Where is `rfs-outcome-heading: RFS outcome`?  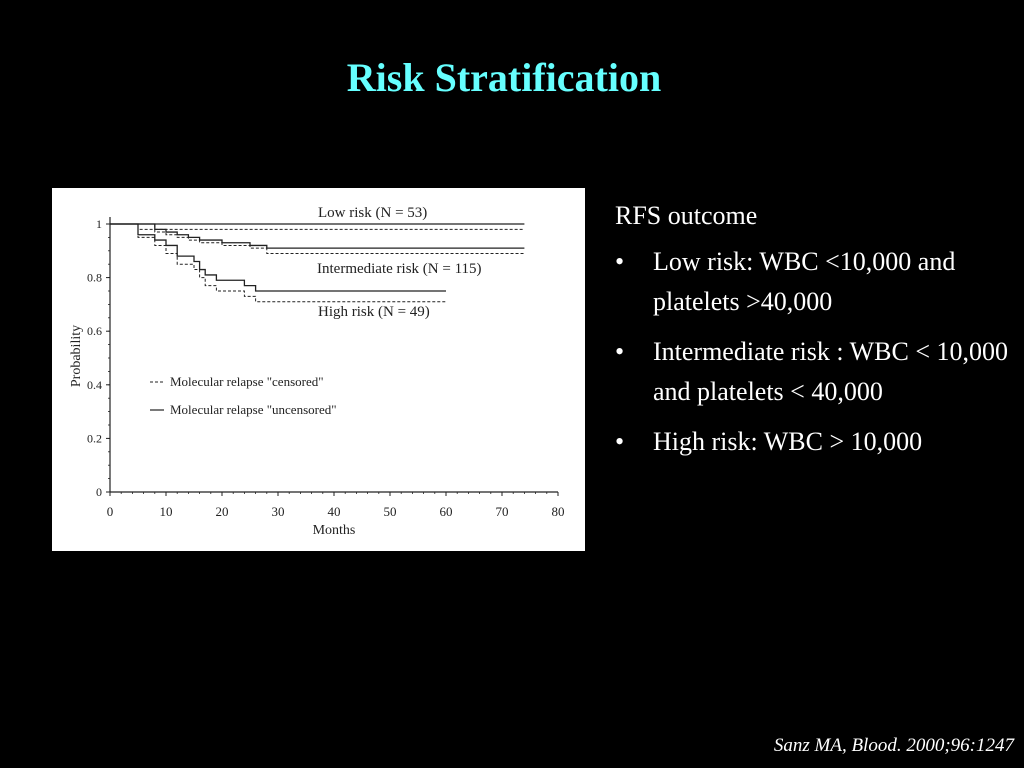
rfs-outcome-heading: RFS outcome is located at coordinates (686, 215).